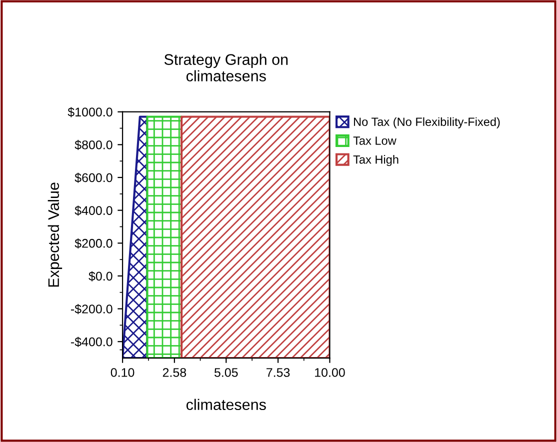  What do you see at coordinates (91, 342) in the screenshot?
I see `y-tick-label: -$400.0` at bounding box center [91, 342].